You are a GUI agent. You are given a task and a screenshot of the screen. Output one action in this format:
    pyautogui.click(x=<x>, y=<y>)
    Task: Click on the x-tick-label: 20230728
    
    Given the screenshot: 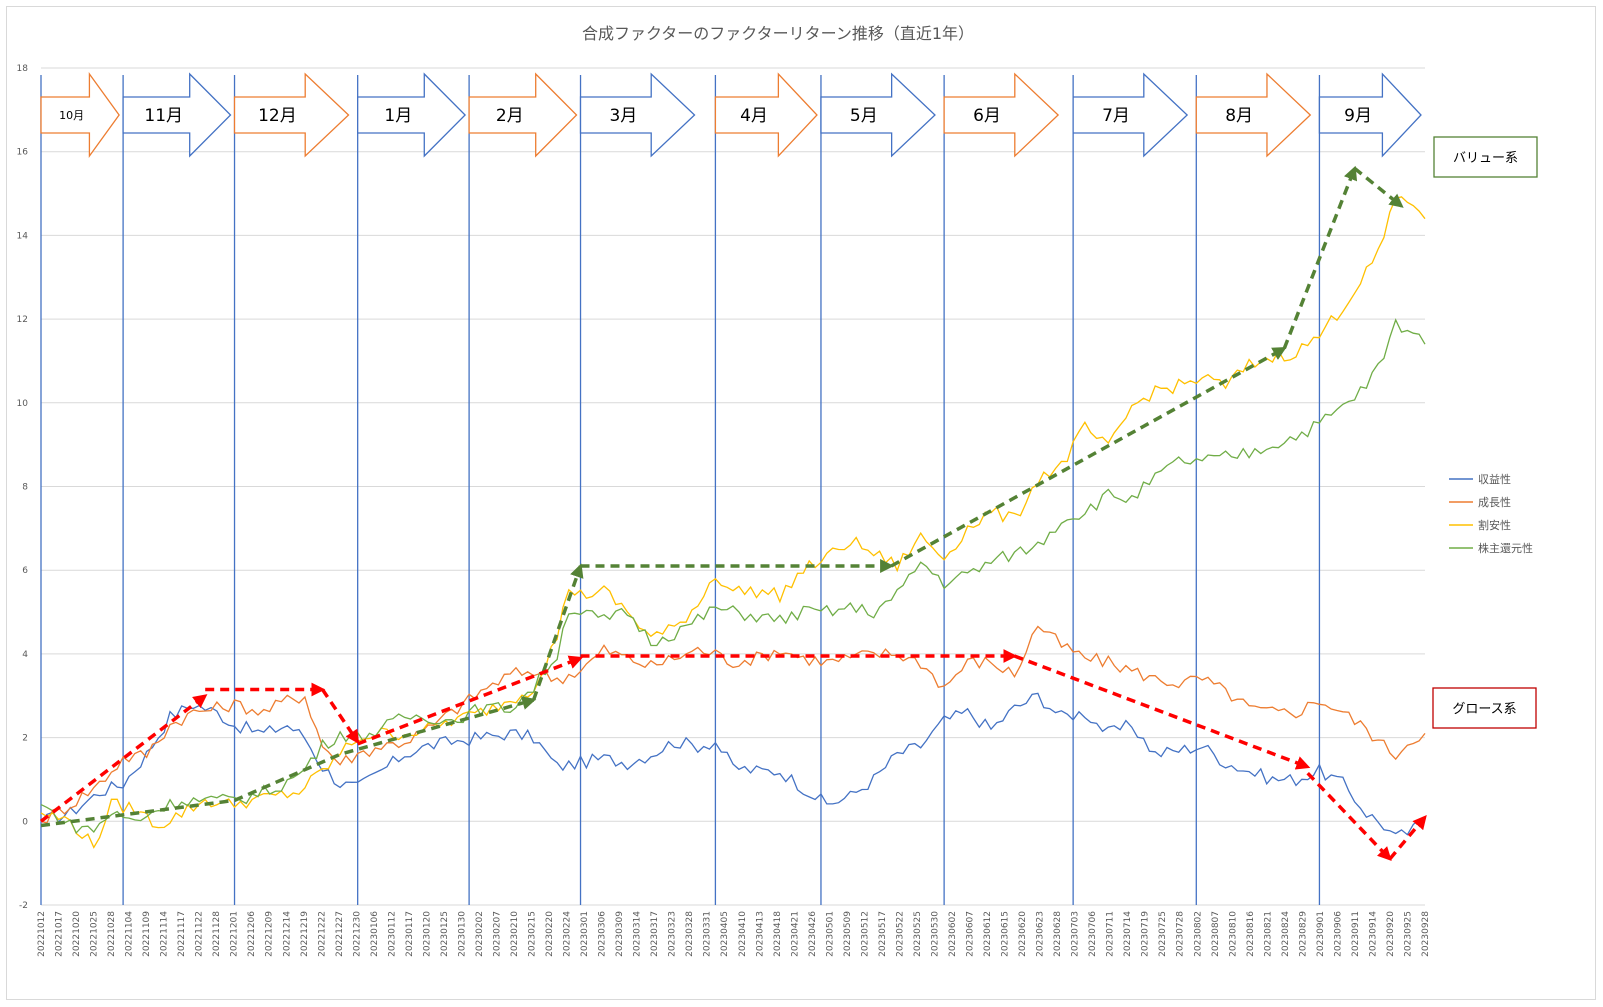 What is the action you would take?
    pyautogui.click(x=1181, y=934)
    